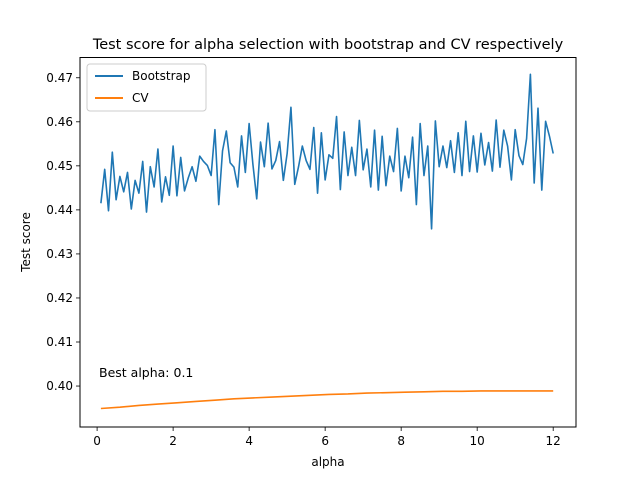 Image resolution: width=640 pixels, height=478 pixels. What do you see at coordinates (59, 298) in the screenshot?
I see `y-tick-label: 0.42` at bounding box center [59, 298].